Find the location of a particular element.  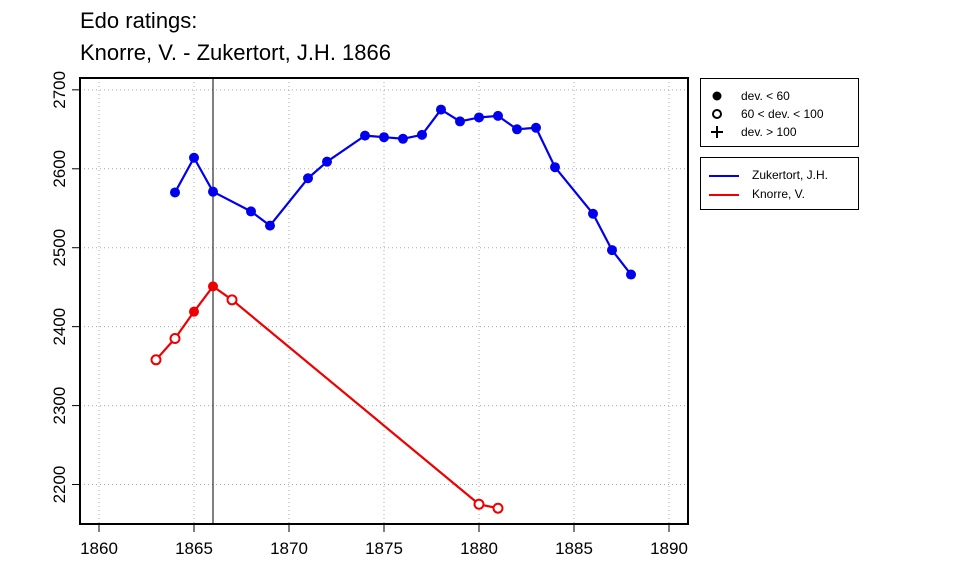

open-circle-icon is located at coordinates (717, 114).